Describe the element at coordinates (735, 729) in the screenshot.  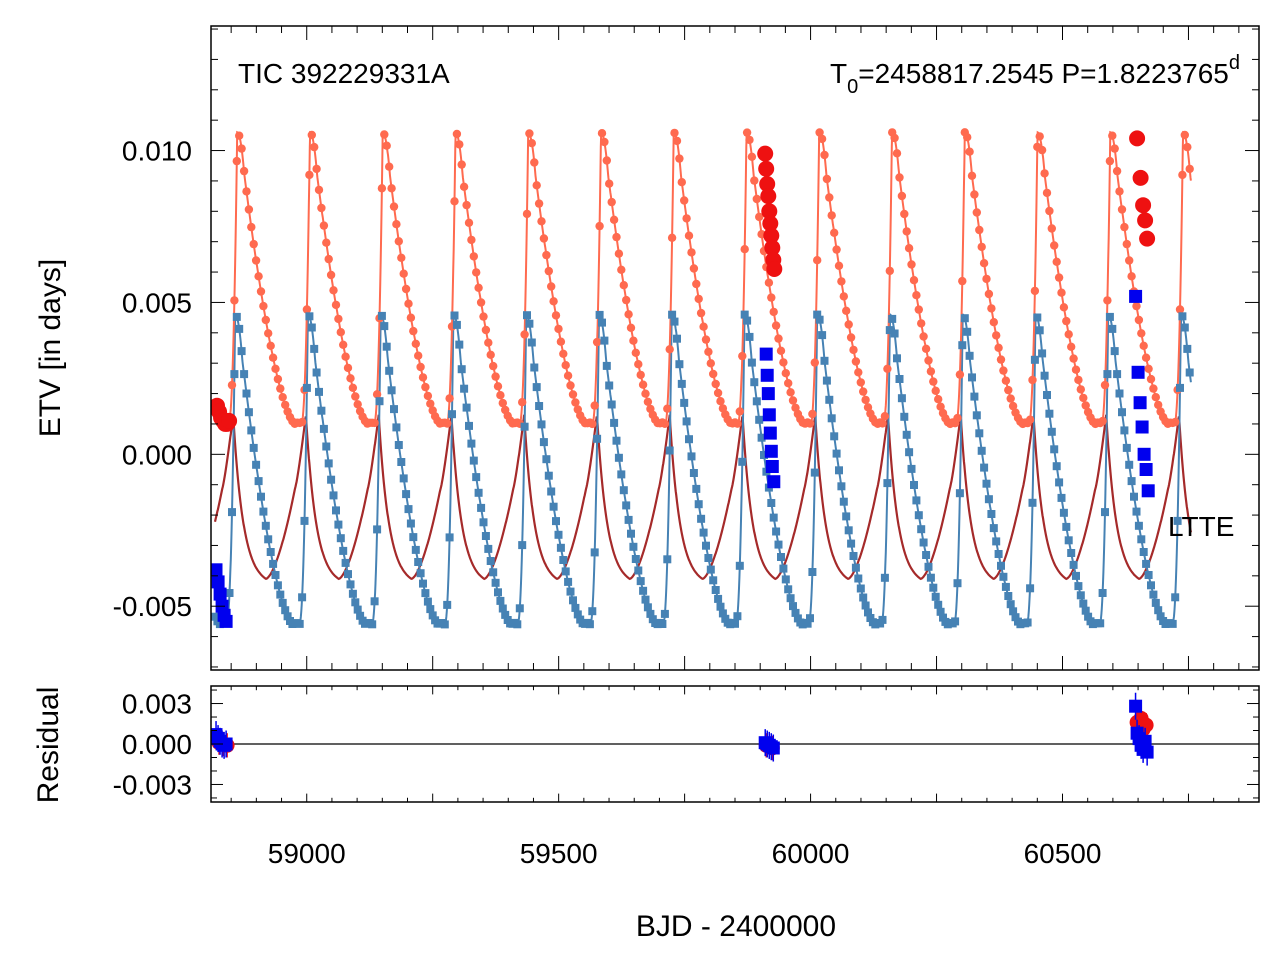
I see `residual-plot-series` at that location.